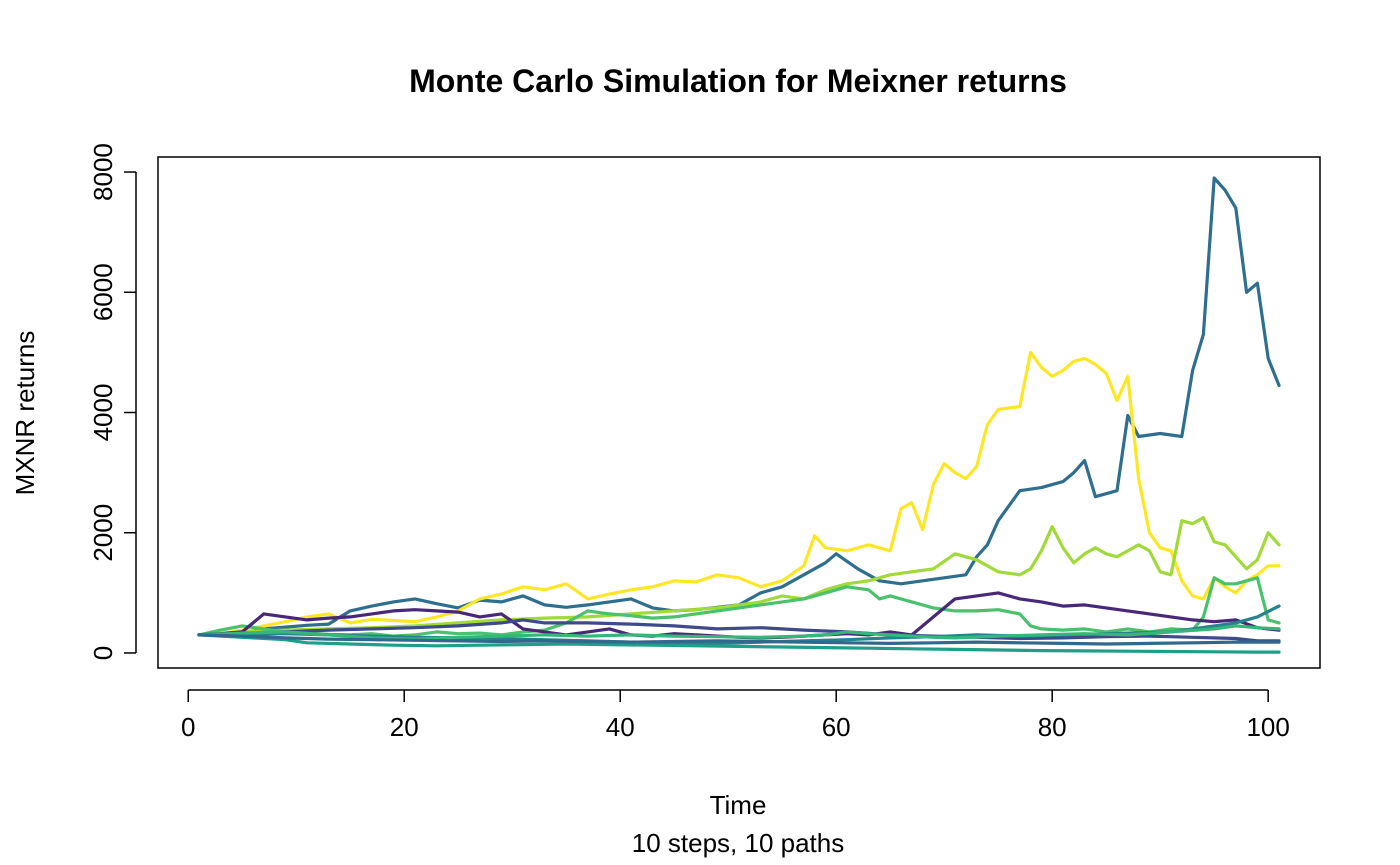 Image resolution: width=1400 pixels, height=865 pixels. Describe the element at coordinates (1267, 727) in the screenshot. I see `x-tick-label: 100` at that location.